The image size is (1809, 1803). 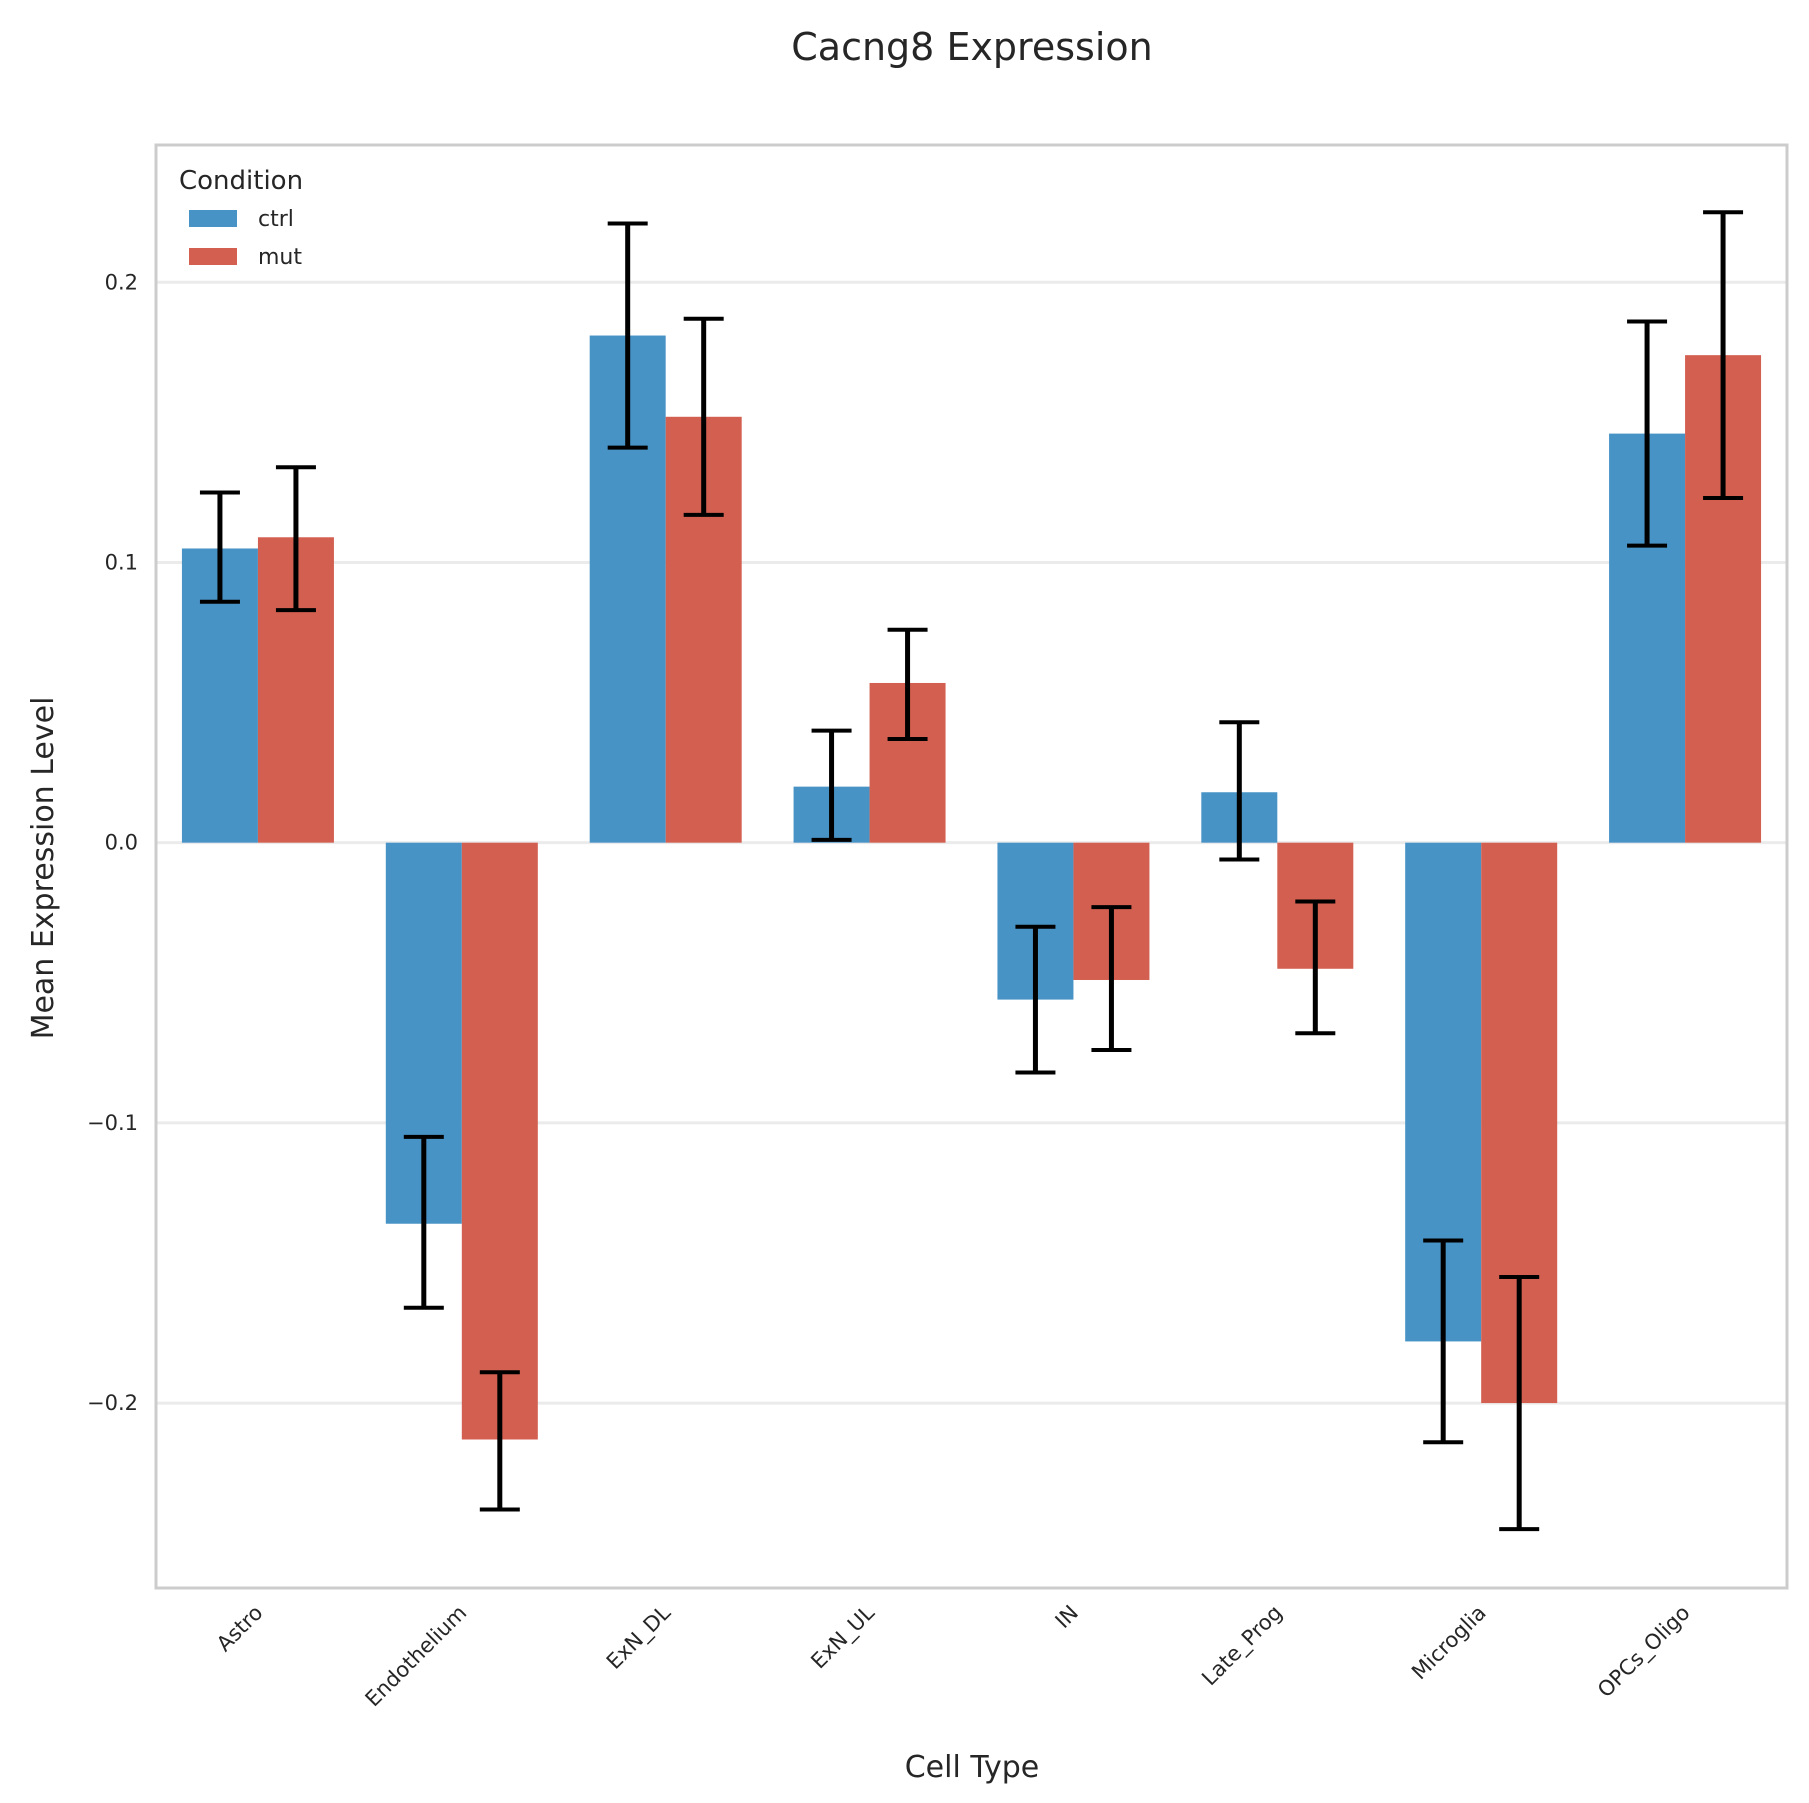 What do you see at coordinates (241, 181) in the screenshot?
I see `legend-title: Condition` at bounding box center [241, 181].